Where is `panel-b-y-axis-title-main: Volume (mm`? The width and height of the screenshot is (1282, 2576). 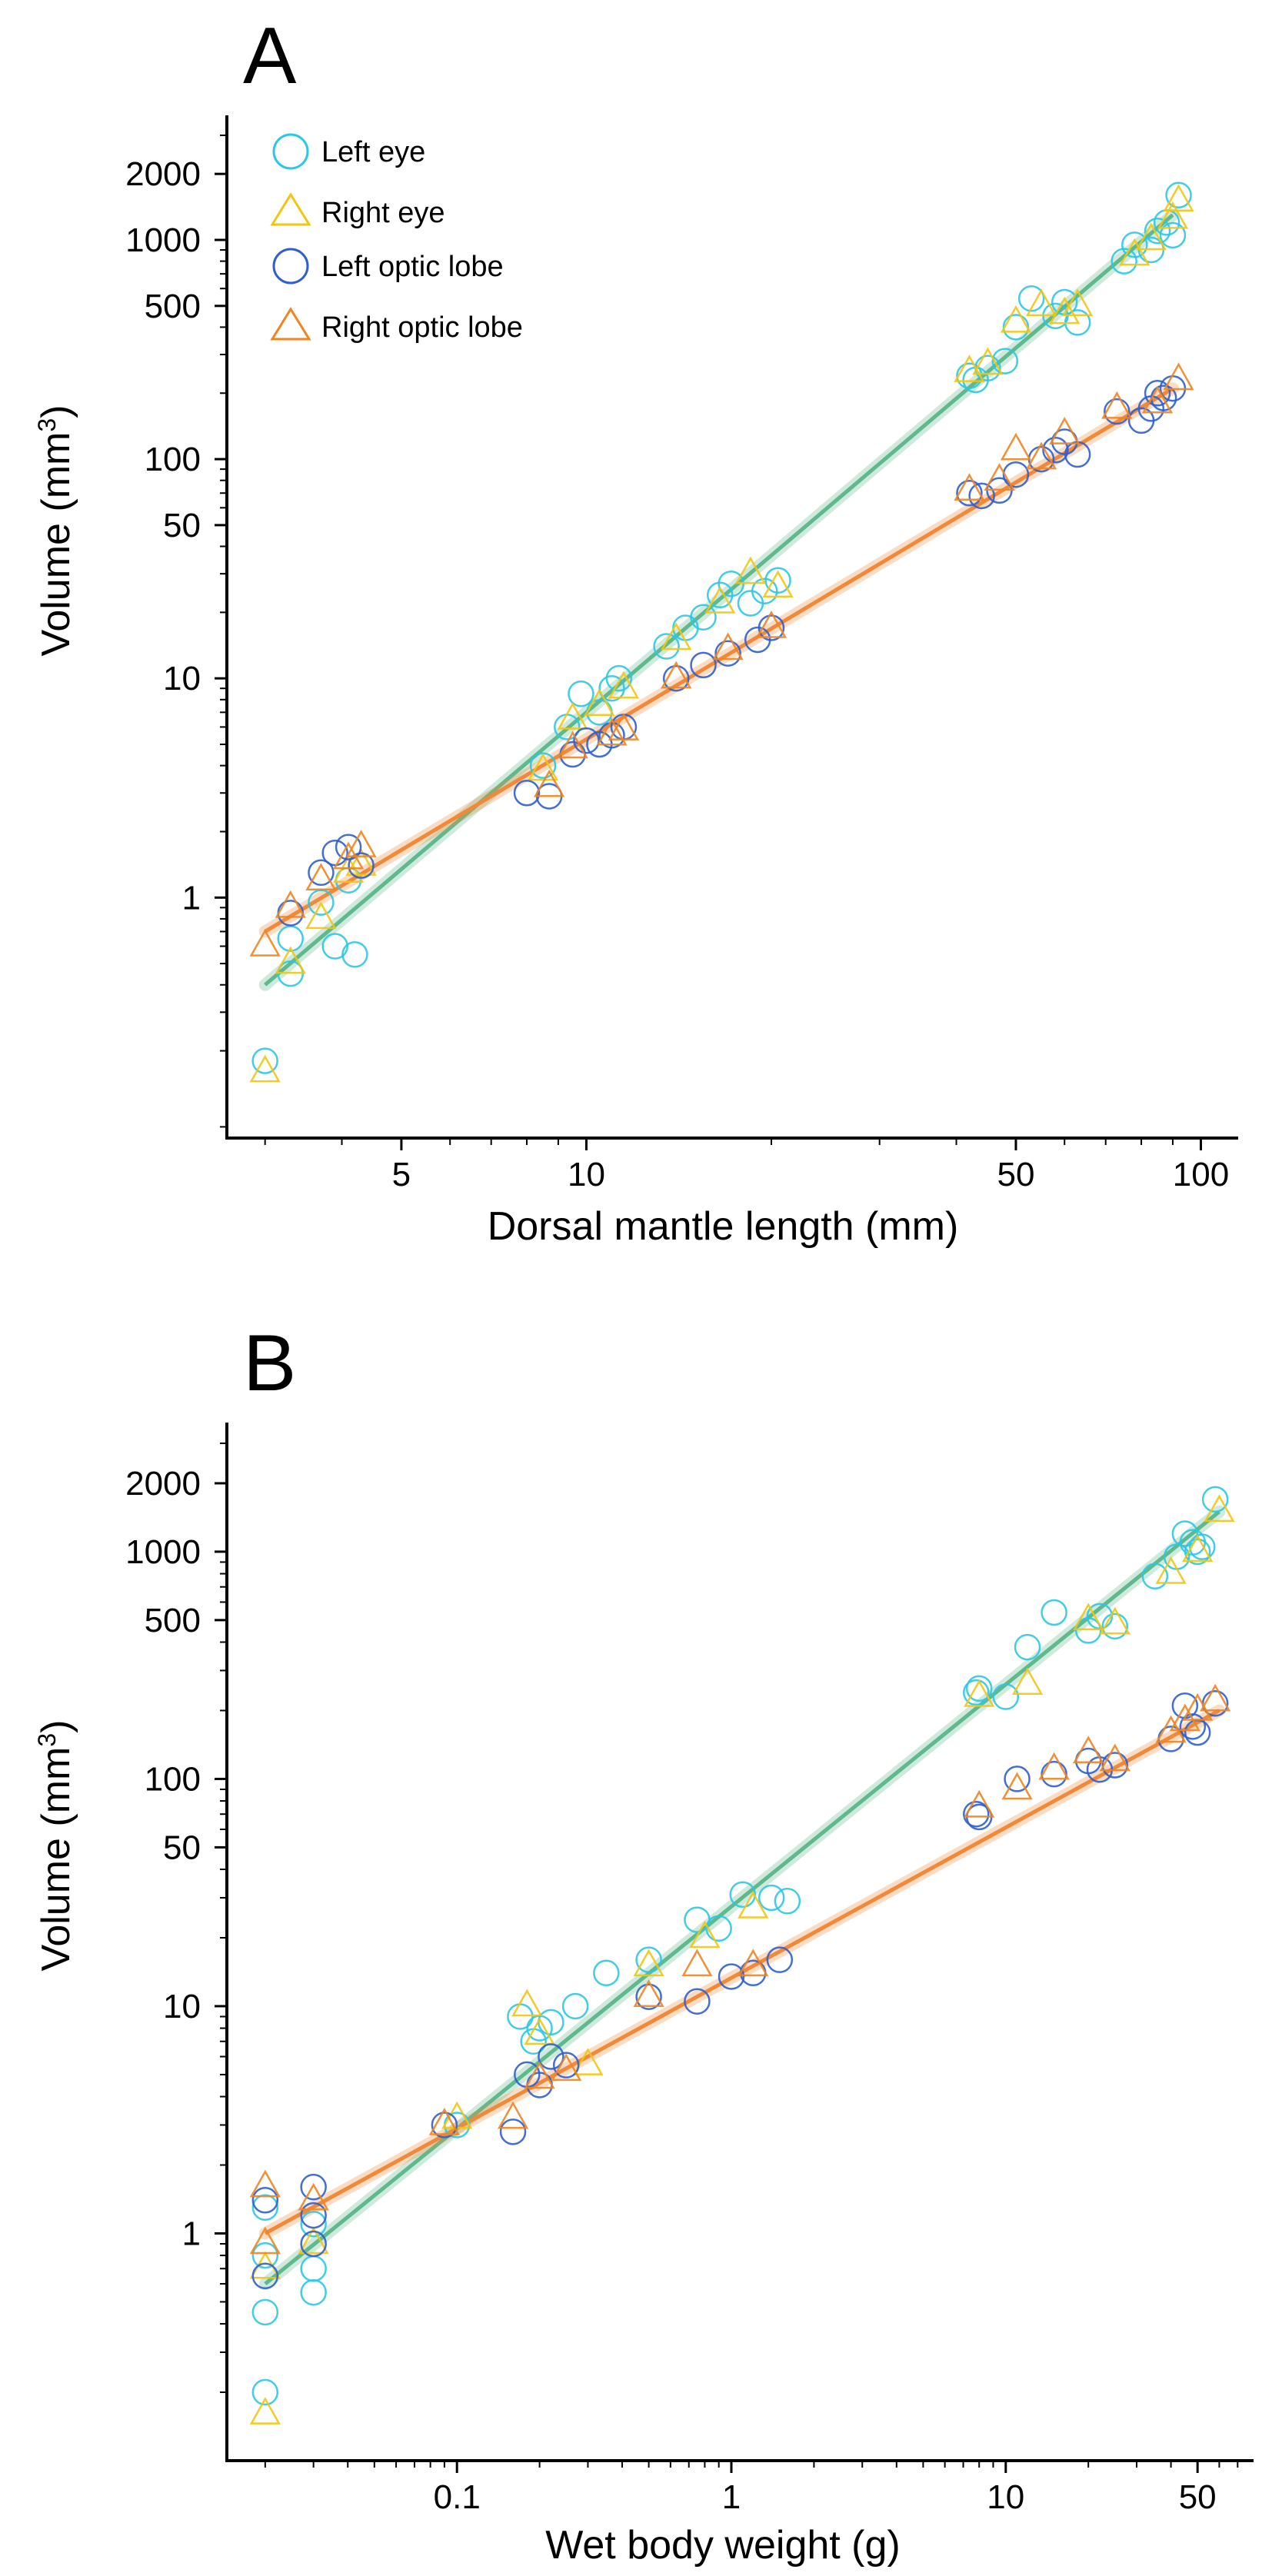 panel-b-y-axis-title-main: Volume (mm is located at coordinates (56, 1860).